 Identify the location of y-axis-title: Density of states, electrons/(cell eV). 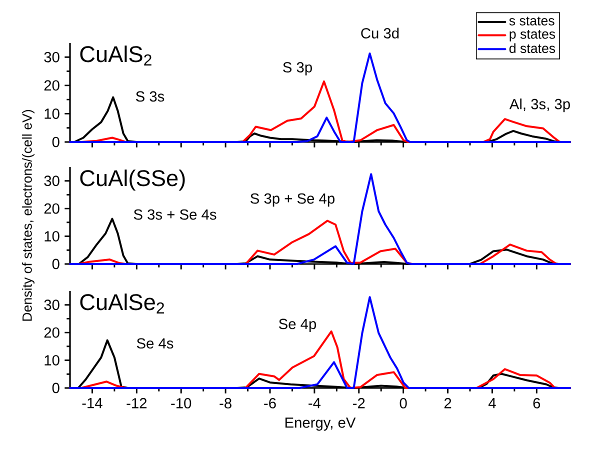
(28, 215).